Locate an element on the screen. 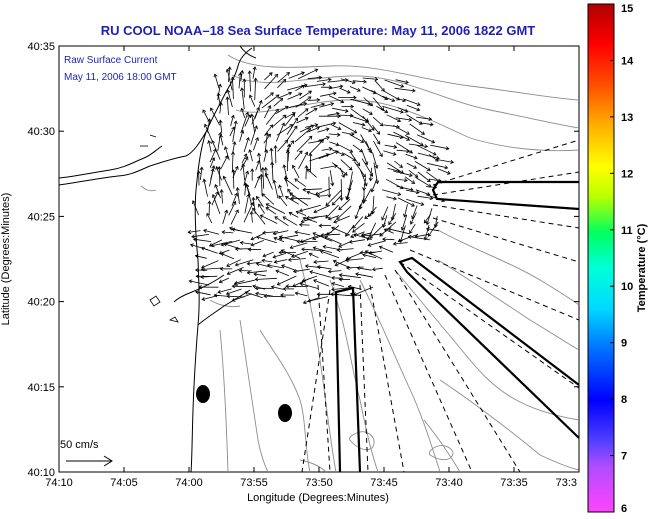  colorbar-tick-label: 13 is located at coordinates (627, 118).